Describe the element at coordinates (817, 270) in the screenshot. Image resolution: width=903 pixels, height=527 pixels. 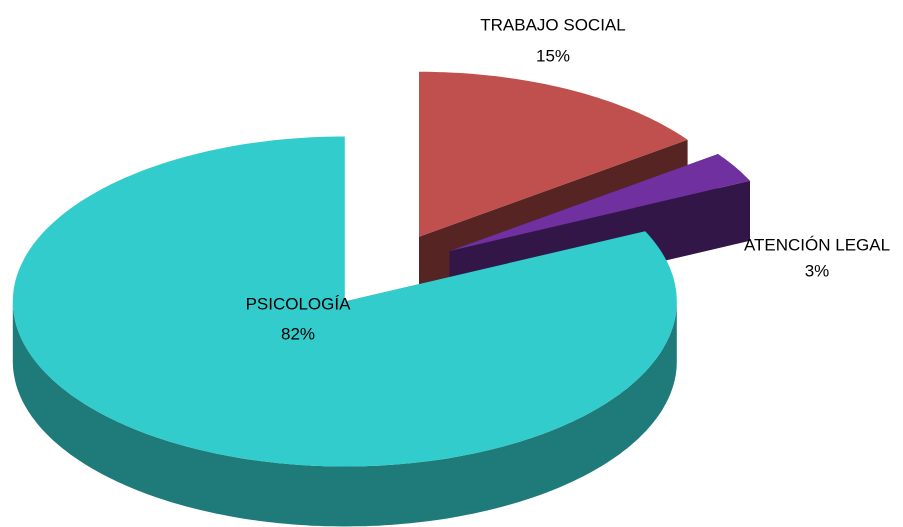
I see `value-label: 3%` at that location.